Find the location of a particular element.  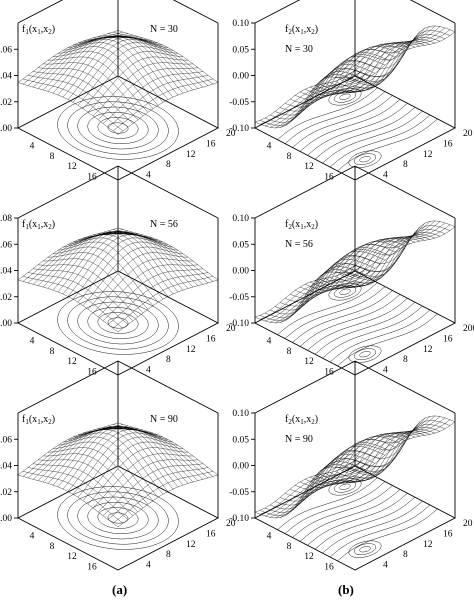

surface-mesh is located at coordinates (355, 272).